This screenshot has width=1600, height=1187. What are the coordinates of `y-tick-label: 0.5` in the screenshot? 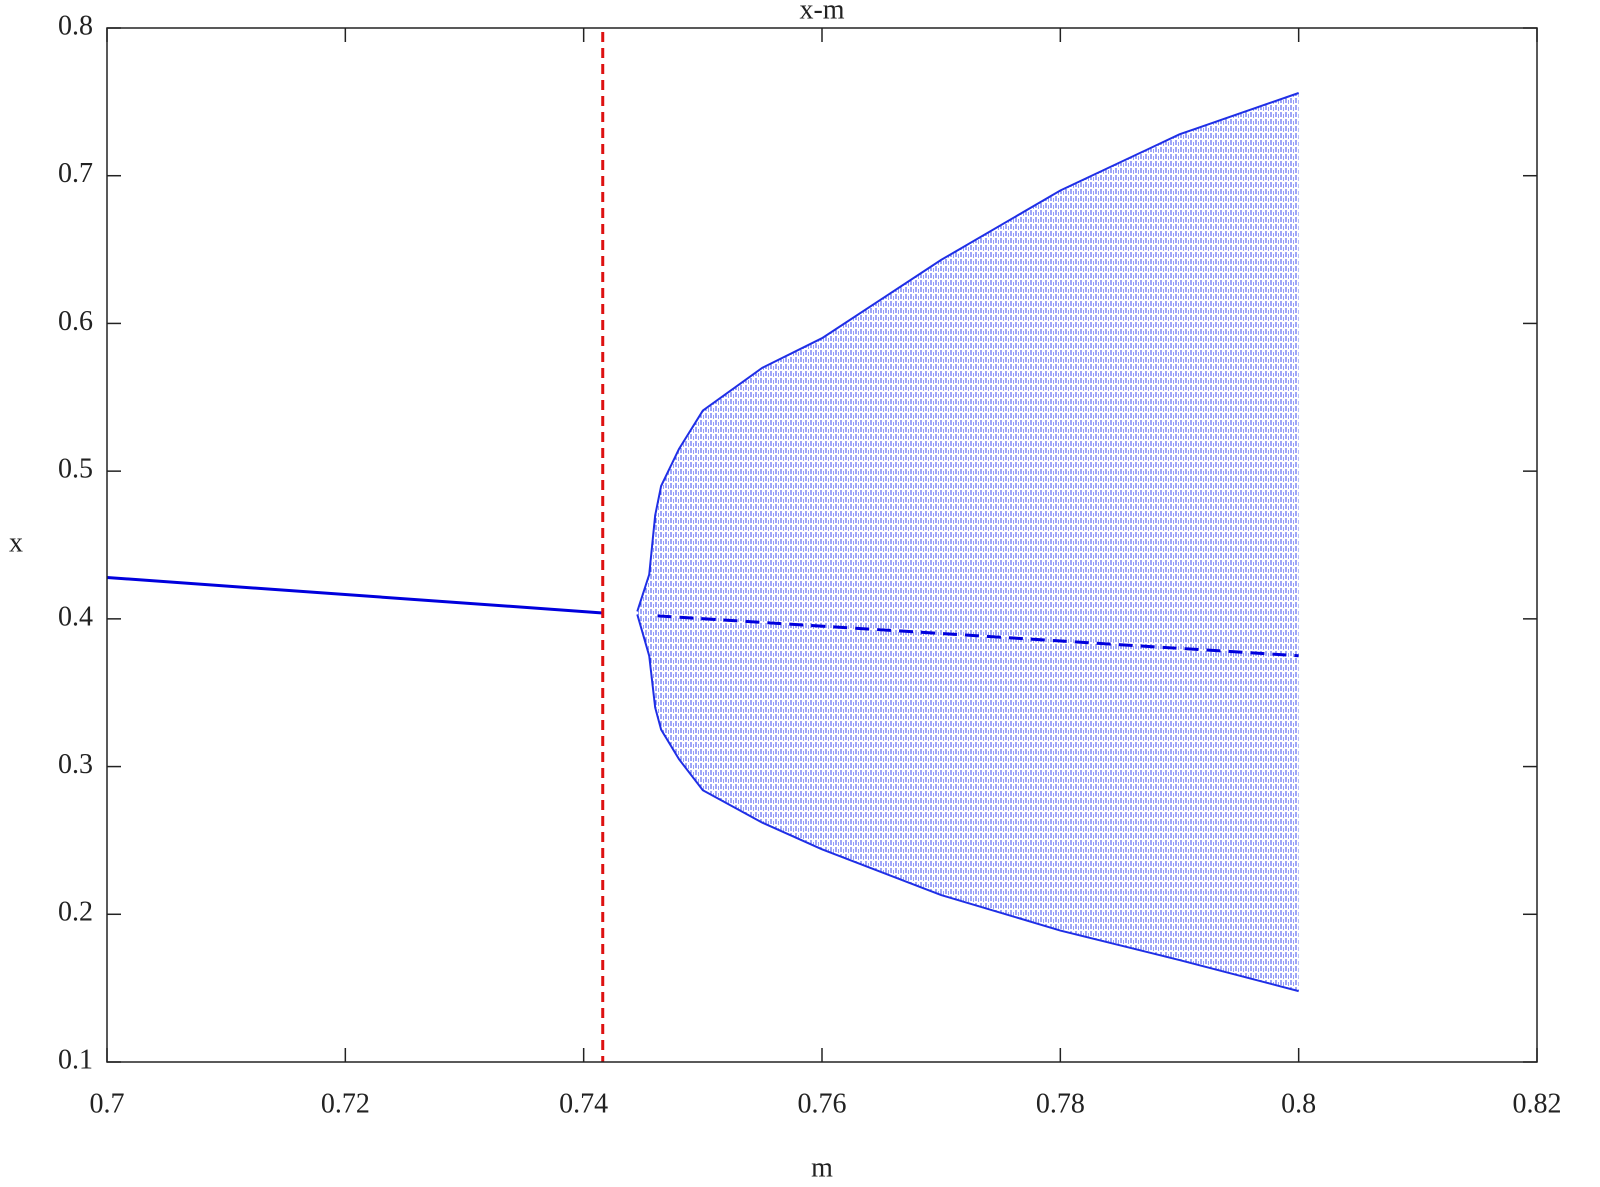 It's located at (75, 469).